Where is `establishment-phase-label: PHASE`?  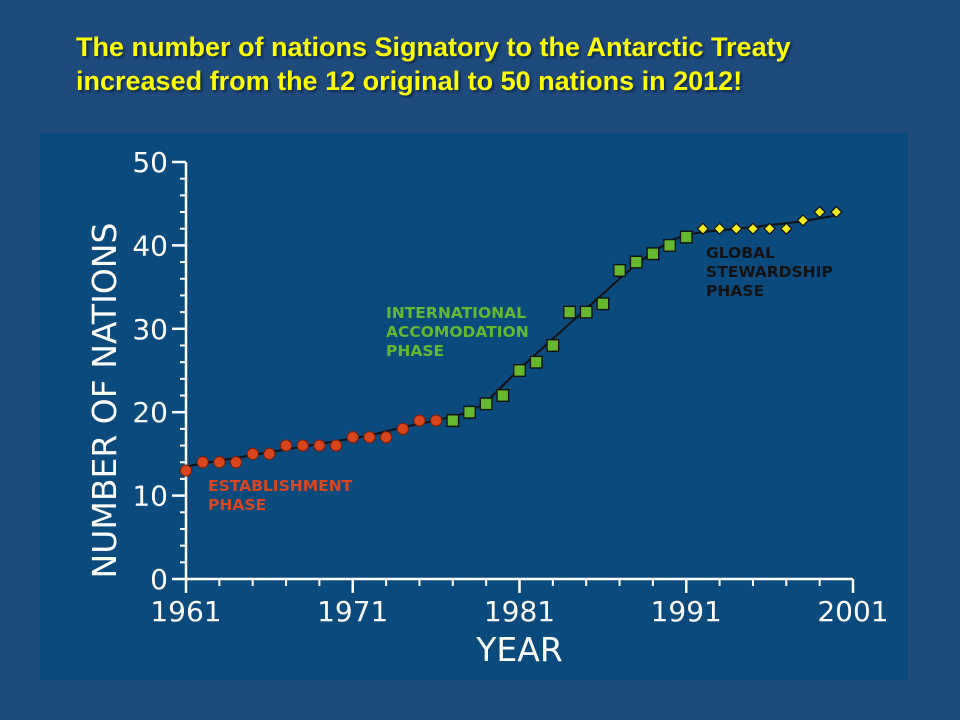
establishment-phase-label: PHASE is located at coordinates (237, 505).